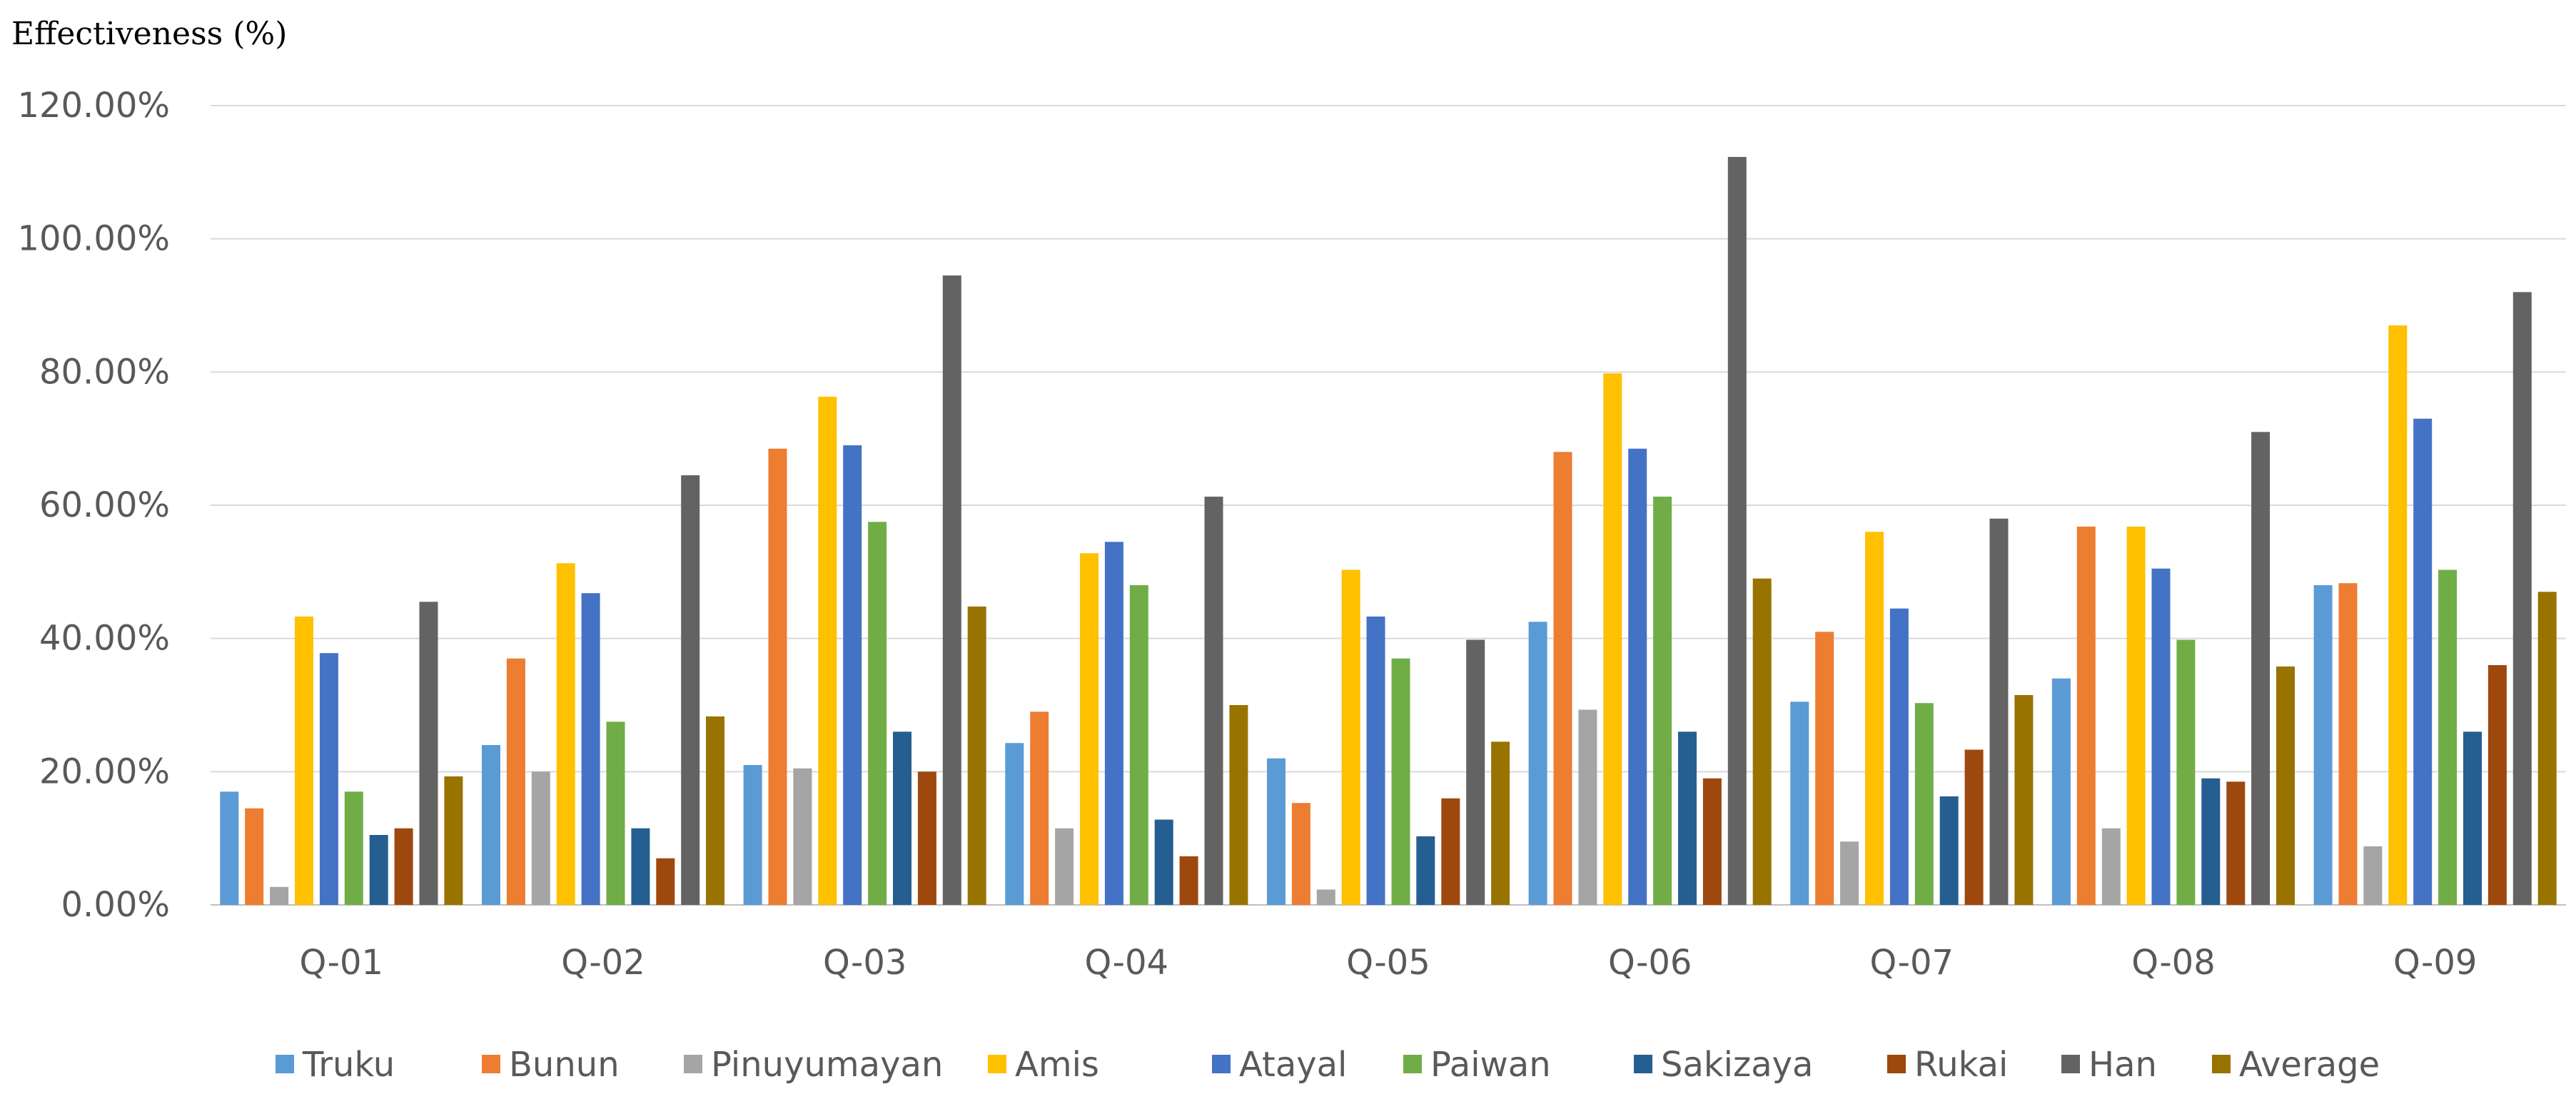 Image resolution: width=2576 pixels, height=1109 pixels. What do you see at coordinates (104, 372) in the screenshot?
I see `y-tick-label: 80.00%` at bounding box center [104, 372].